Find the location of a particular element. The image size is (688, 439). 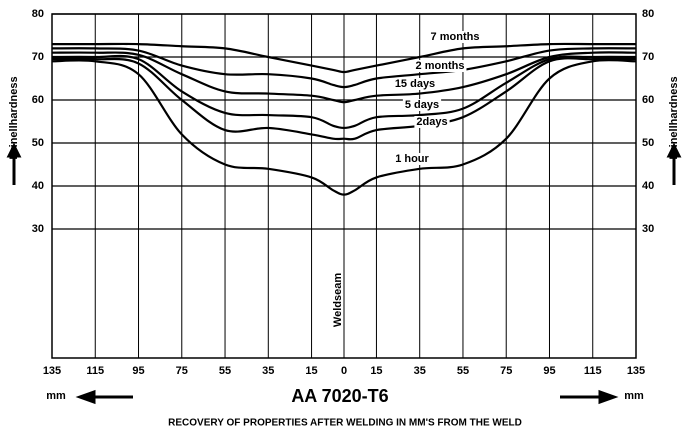

series-label: 2days is located at coordinates (431, 122).